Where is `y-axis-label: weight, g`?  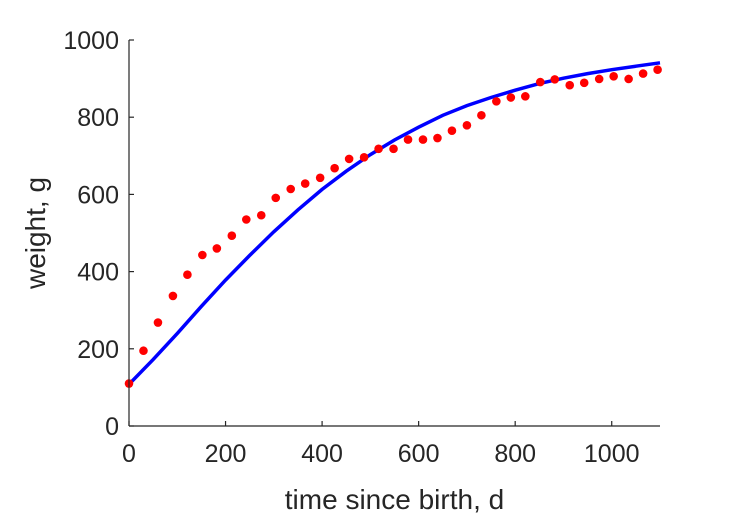
y-axis-label: weight, g is located at coordinates (35, 233).